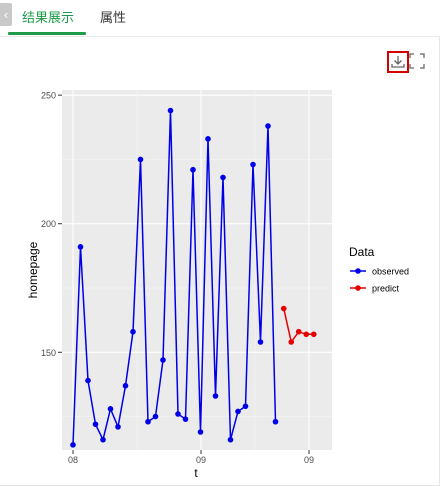 This screenshot has width=440, height=486. I want to click on y-tick-label: 200, so click(48, 224).